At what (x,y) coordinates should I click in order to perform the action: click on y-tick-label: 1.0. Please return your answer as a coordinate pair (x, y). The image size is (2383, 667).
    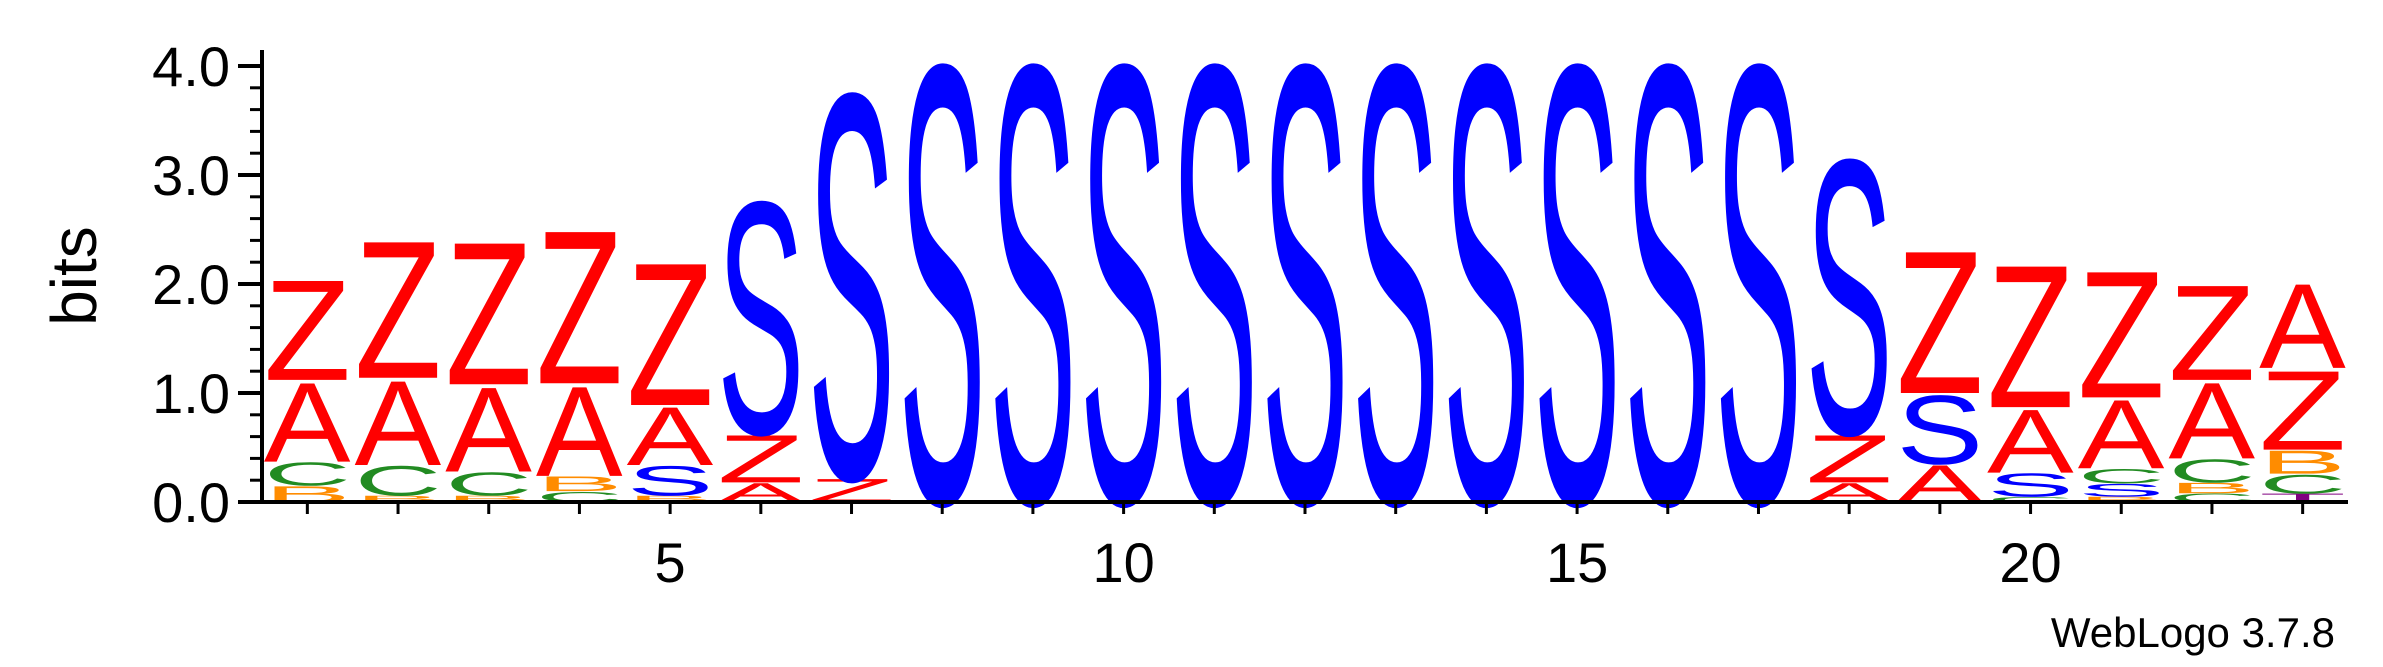
    Looking at the image, I should click on (191, 393).